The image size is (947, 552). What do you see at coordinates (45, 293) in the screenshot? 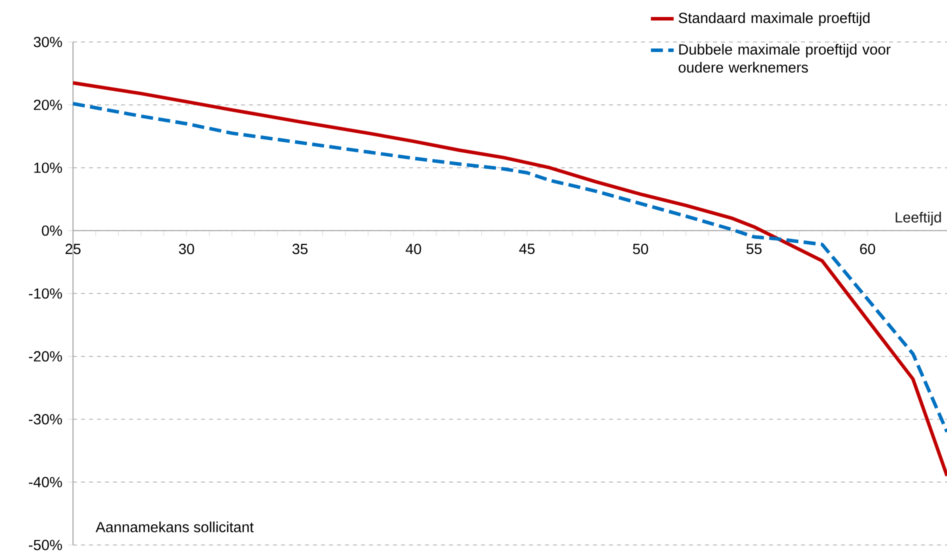
I see `y-tick-label: -10%` at bounding box center [45, 293].